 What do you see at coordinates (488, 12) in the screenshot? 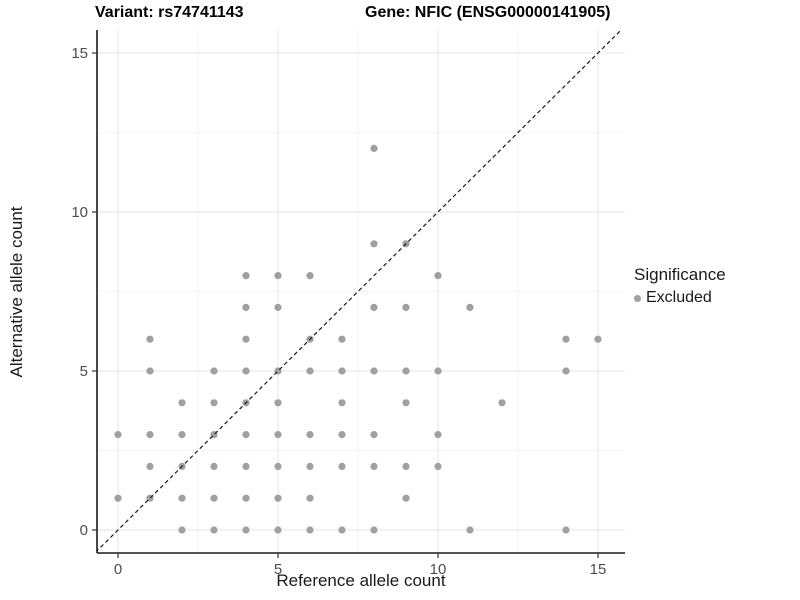
I see `plot-title-gene: Gene: NFIC (ENSG00000141905)` at bounding box center [488, 12].